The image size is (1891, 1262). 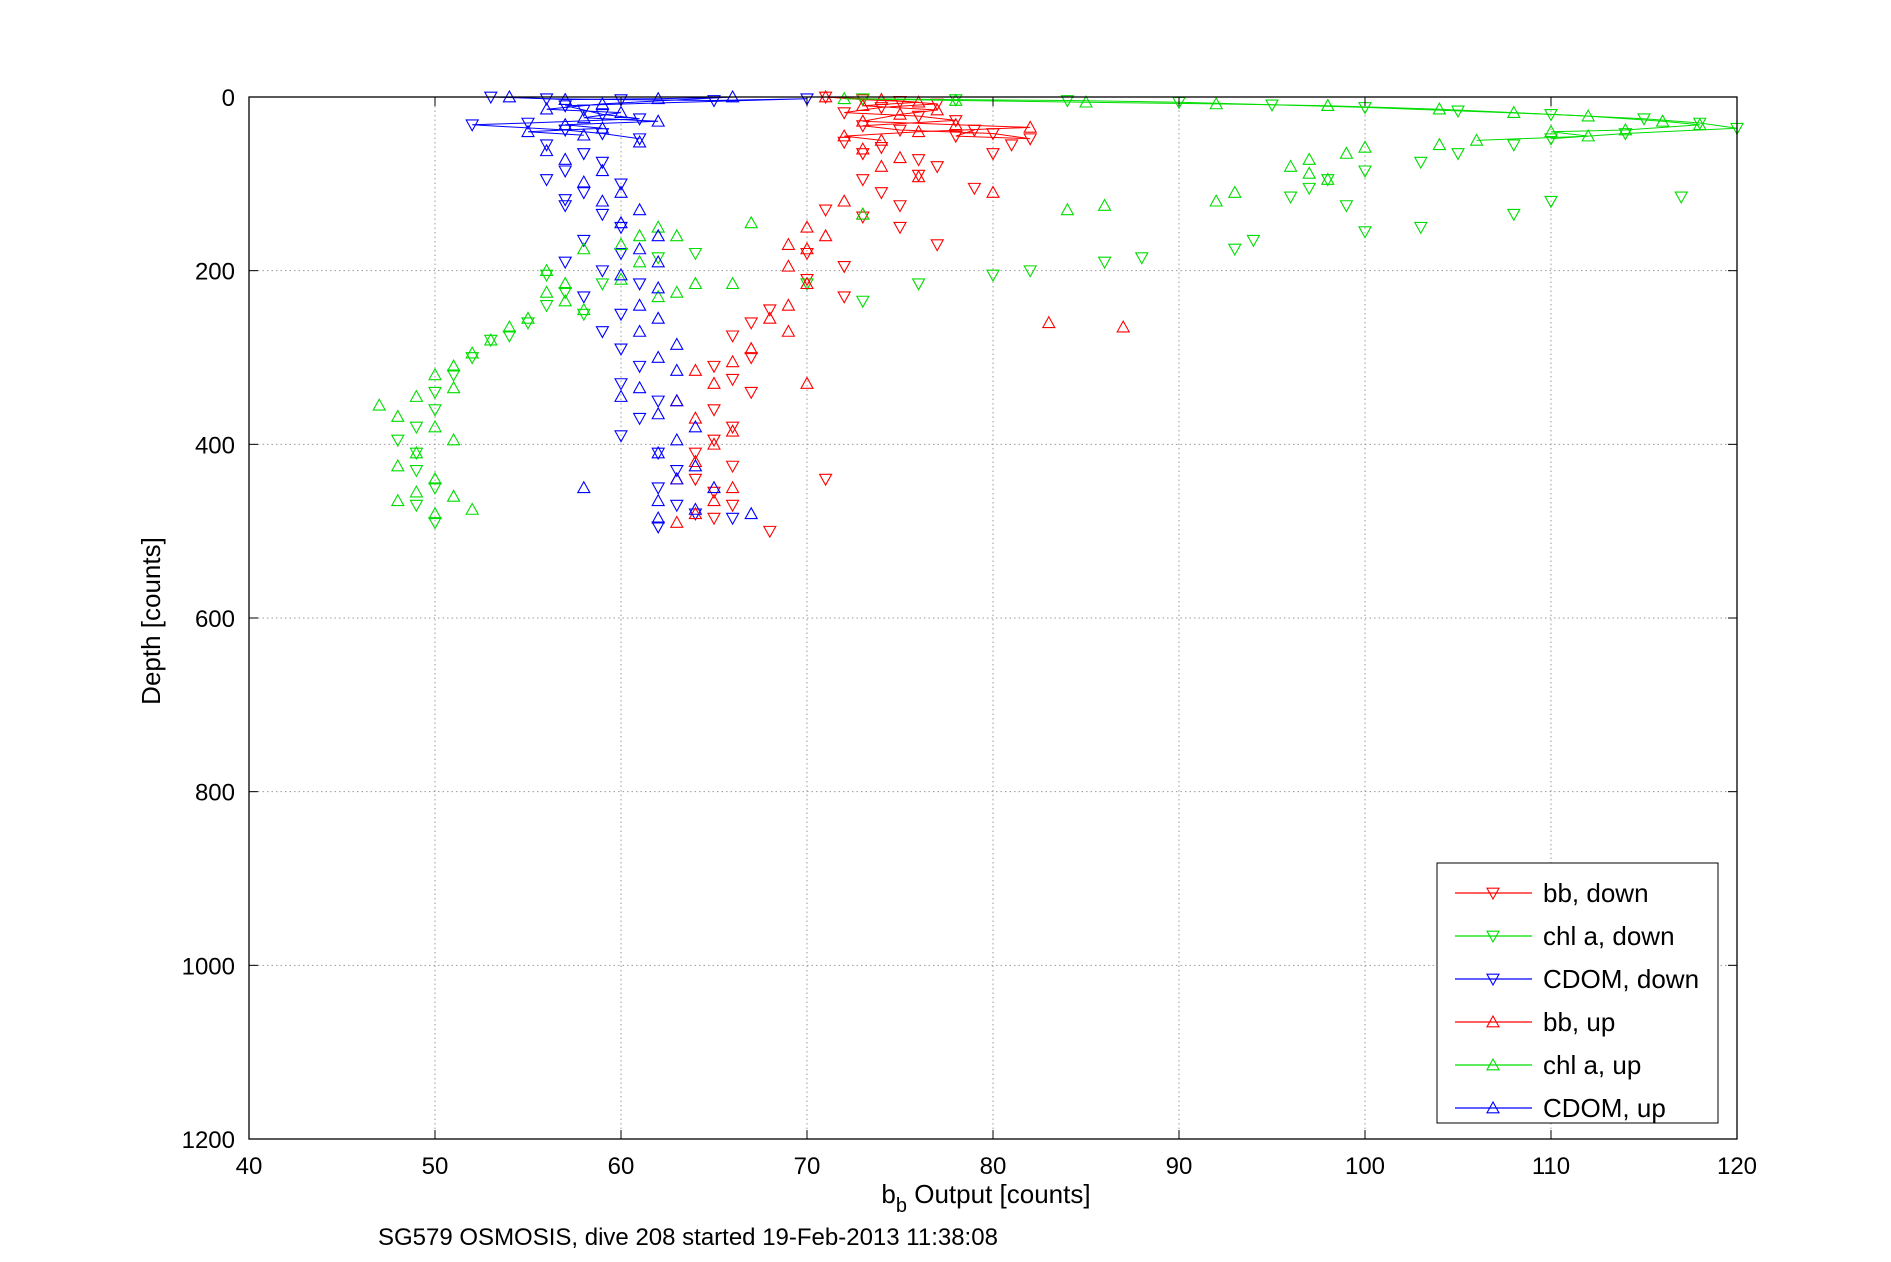 What do you see at coordinates (435, 1166) in the screenshot?
I see `x-tick-label: 50` at bounding box center [435, 1166].